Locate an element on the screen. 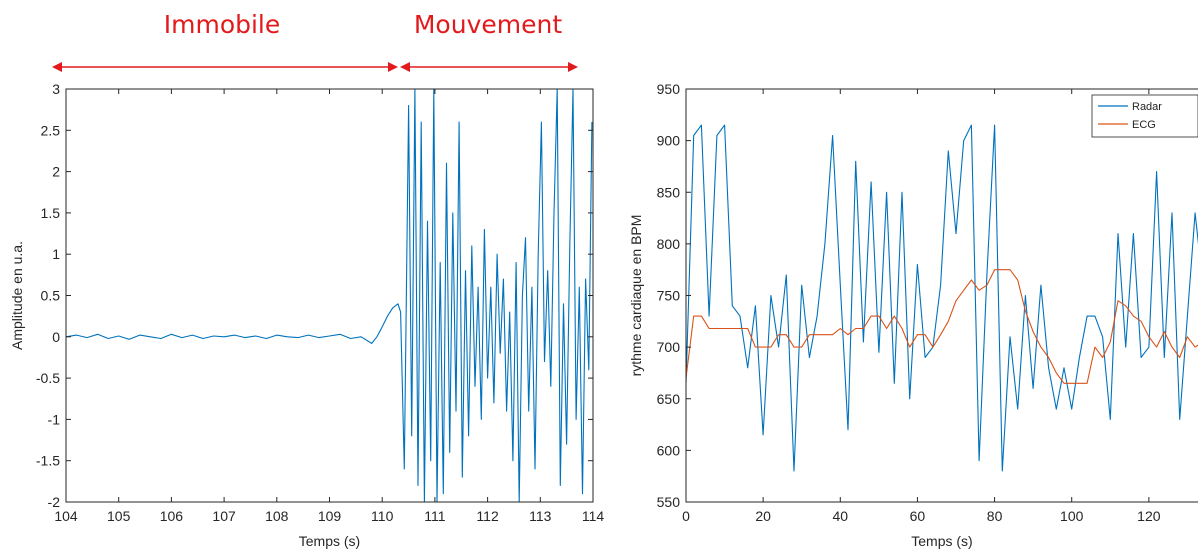 This screenshot has height=550, width=1198. left-x-tick-label: 113 is located at coordinates (540, 516).